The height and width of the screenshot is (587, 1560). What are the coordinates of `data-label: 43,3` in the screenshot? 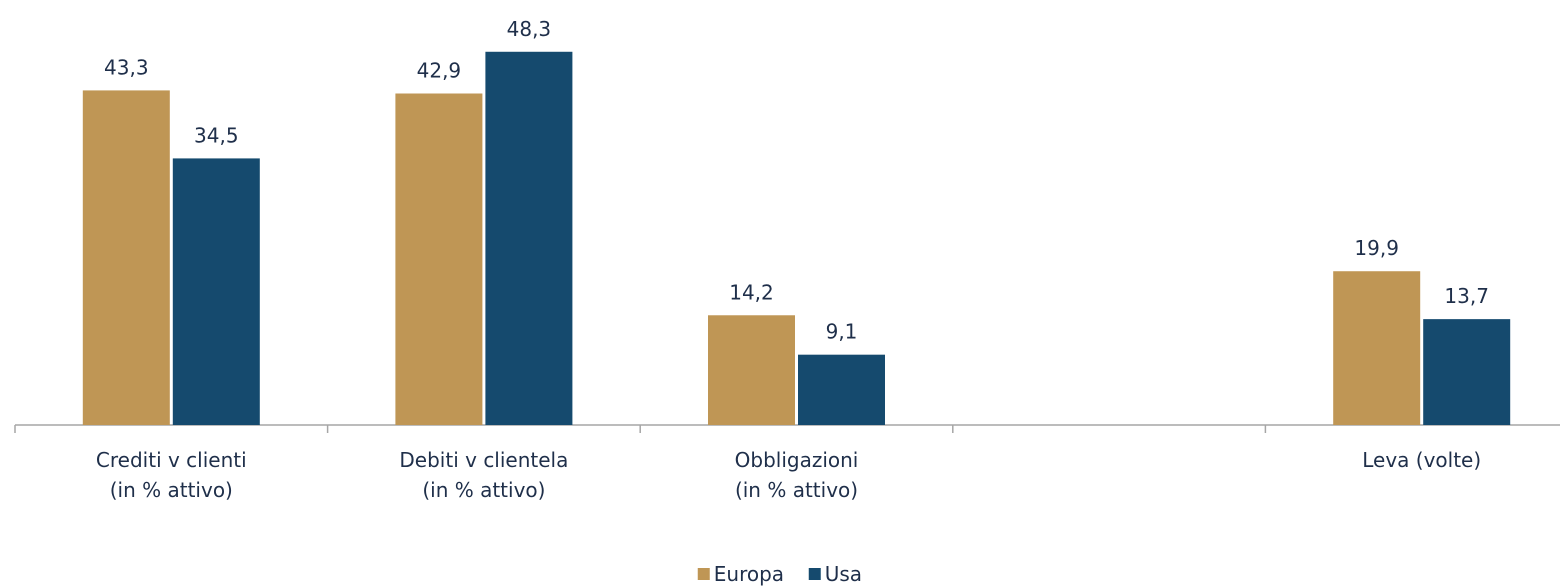 It's located at (126, 67).